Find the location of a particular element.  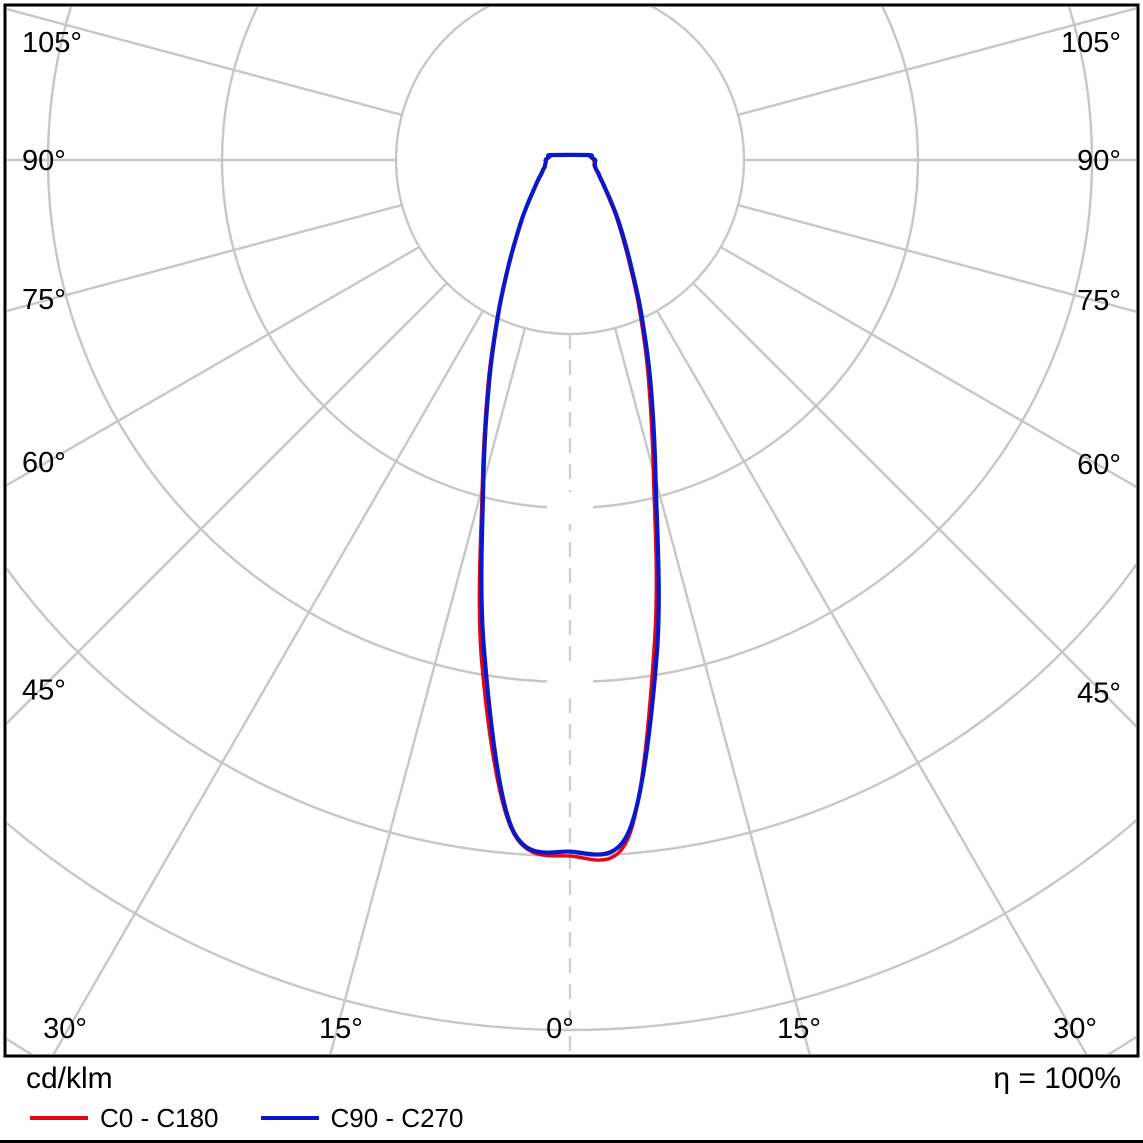

grid-radial-60-right is located at coordinates (928, 367).